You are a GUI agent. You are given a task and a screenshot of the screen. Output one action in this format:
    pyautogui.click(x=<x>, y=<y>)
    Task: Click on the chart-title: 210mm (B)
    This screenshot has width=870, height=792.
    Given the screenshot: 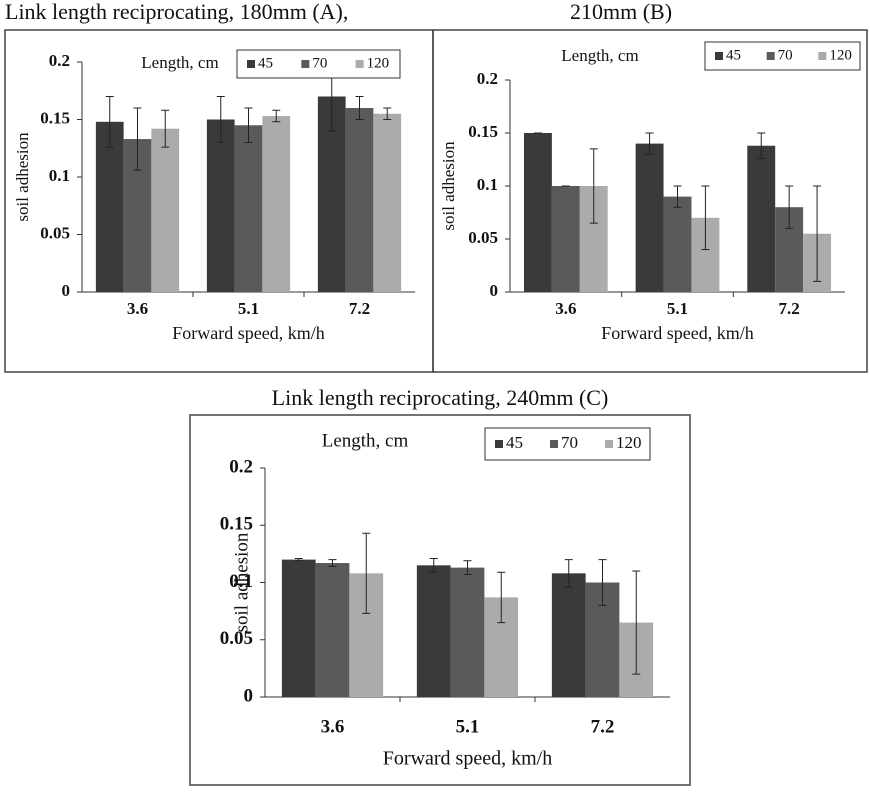 What is the action you would take?
    pyautogui.click(x=621, y=12)
    